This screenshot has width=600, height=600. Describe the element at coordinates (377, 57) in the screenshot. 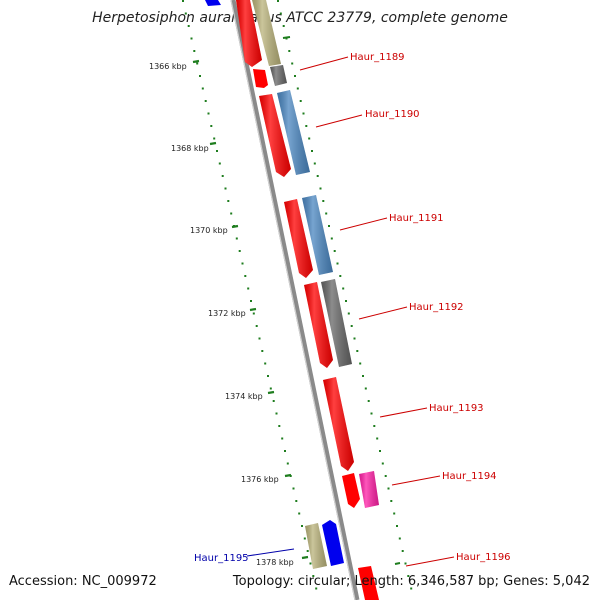

I see `gene-label-haur-1189: Haur_1189` at that location.